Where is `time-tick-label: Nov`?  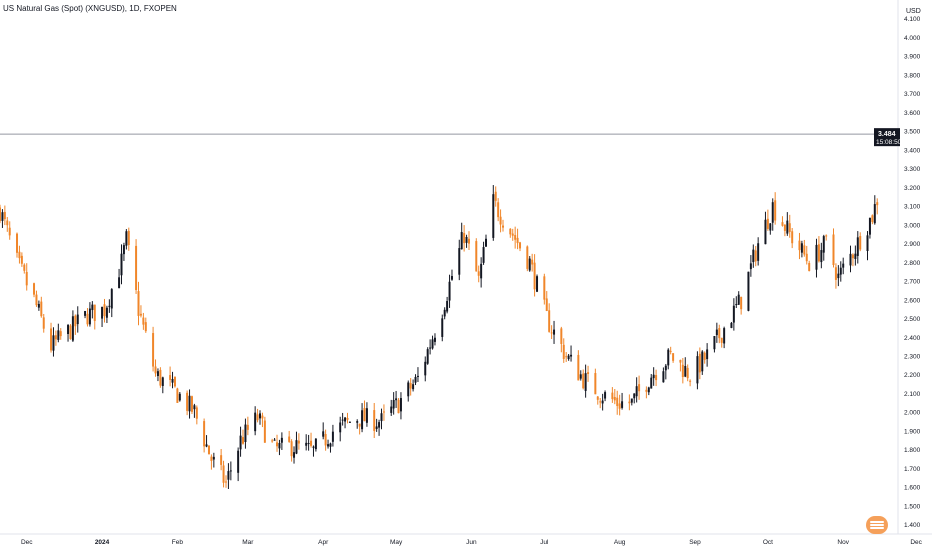 time-tick-label: Nov is located at coordinates (843, 542).